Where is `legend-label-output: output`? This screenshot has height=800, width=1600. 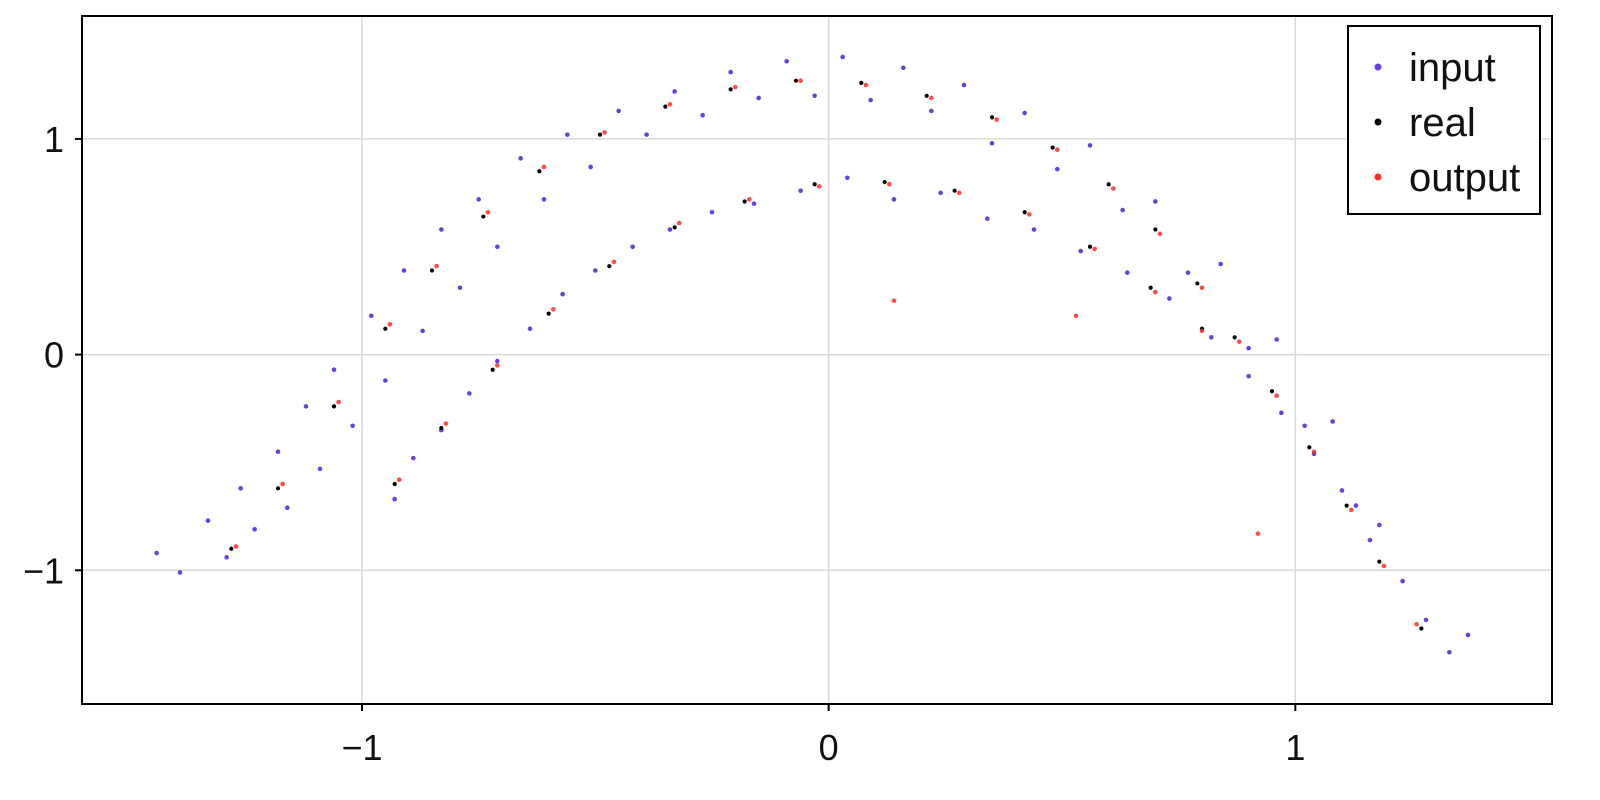 legend-label-output: output is located at coordinates (1464, 178).